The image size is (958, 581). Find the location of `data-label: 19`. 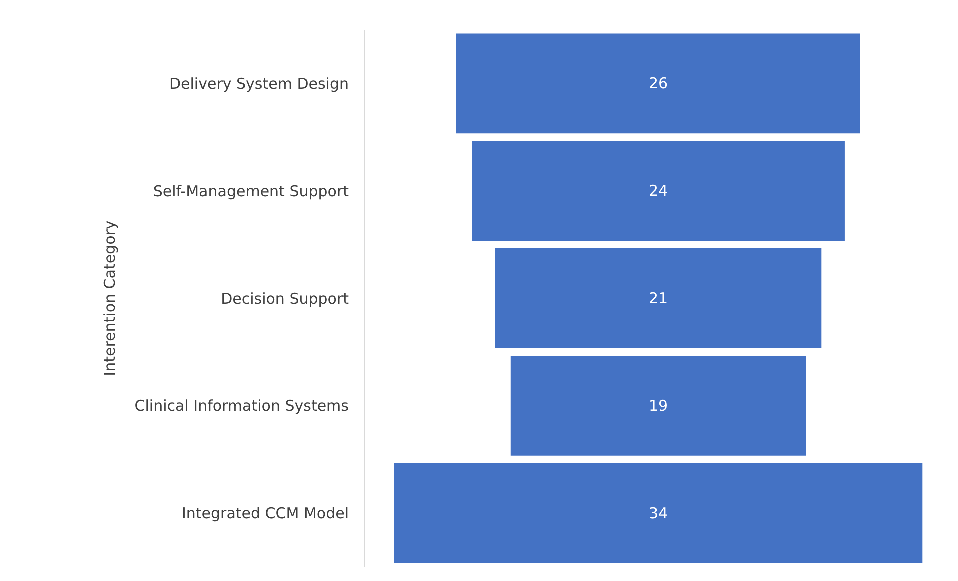

data-label: 19 is located at coordinates (658, 405).